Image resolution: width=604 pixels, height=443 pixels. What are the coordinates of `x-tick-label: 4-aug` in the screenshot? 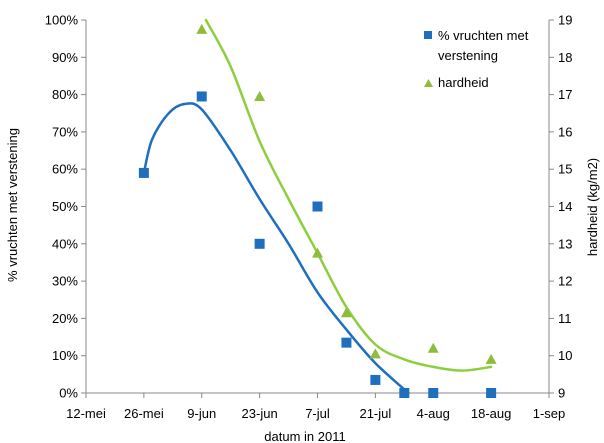 It's located at (433, 413).